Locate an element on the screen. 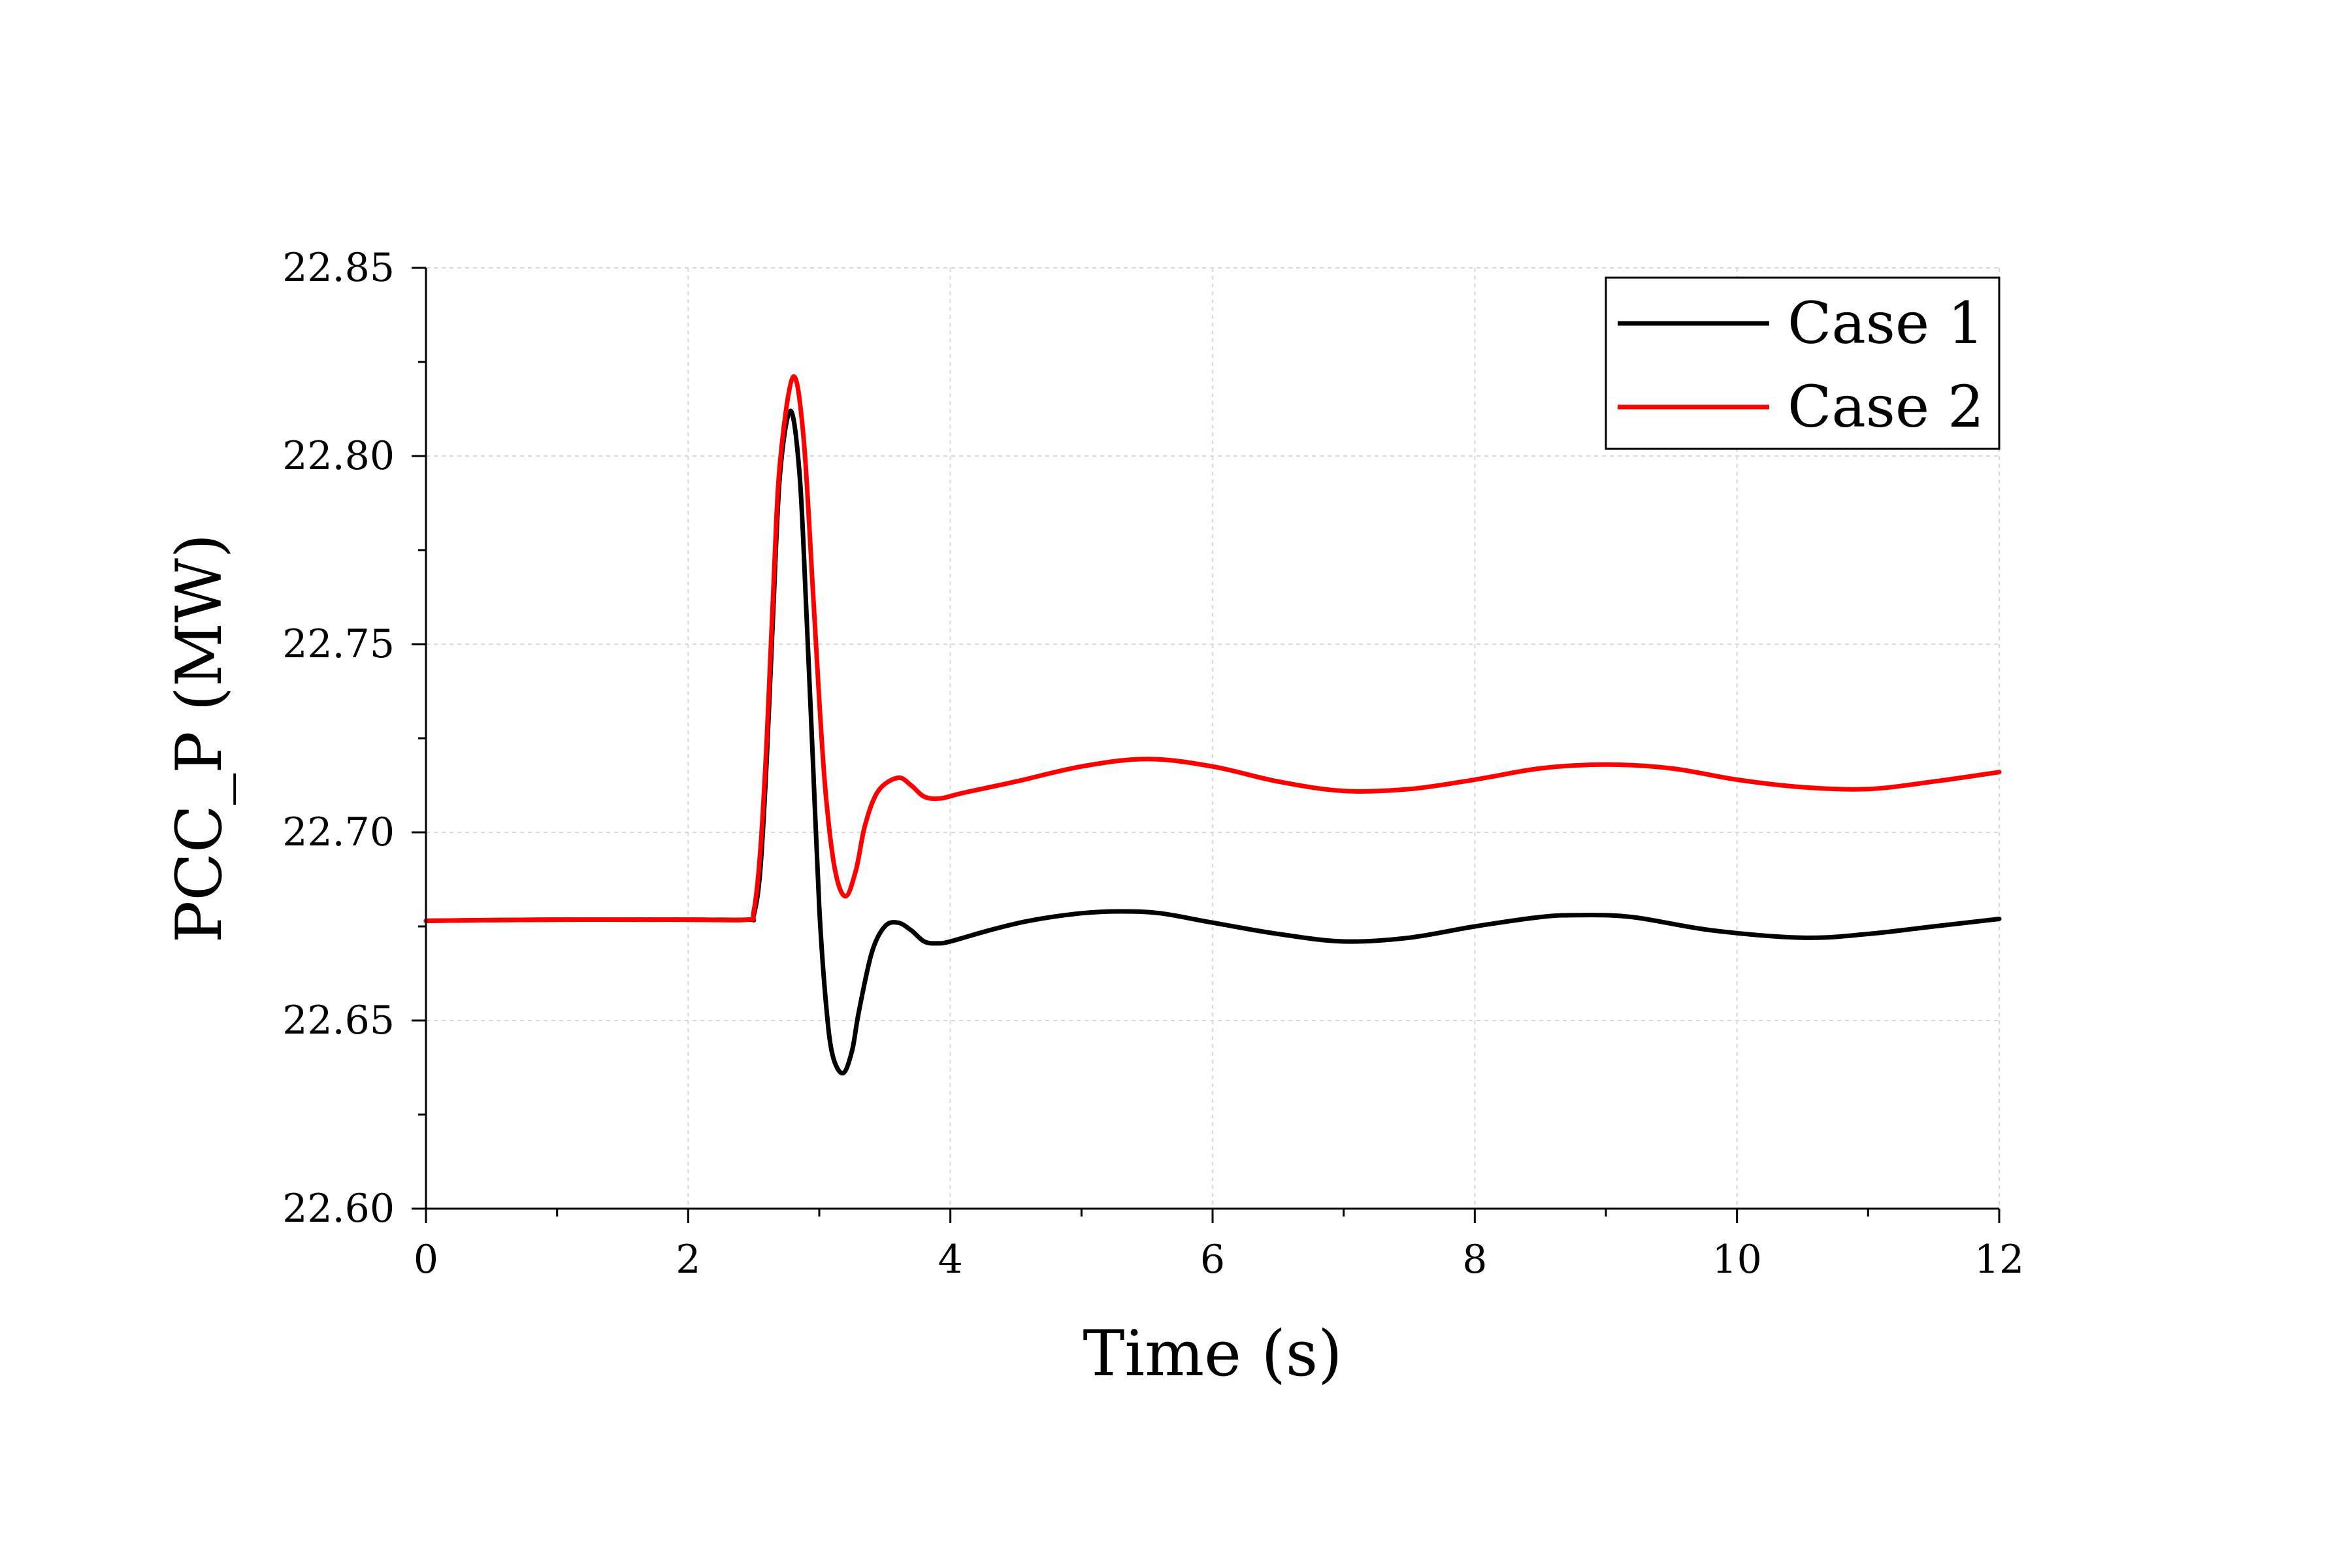 Image resolution: width=2352 pixels, height=1568 pixels. x-tick-label: 4 is located at coordinates (950, 1259).